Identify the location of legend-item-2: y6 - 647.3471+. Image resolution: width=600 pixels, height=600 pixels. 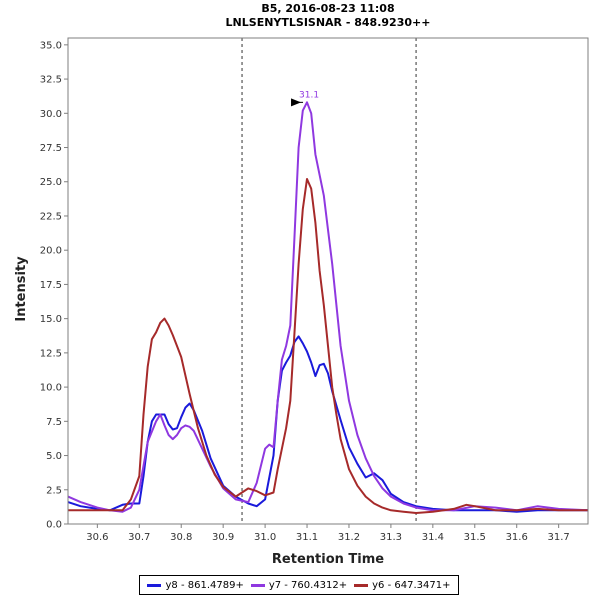
(402, 585).